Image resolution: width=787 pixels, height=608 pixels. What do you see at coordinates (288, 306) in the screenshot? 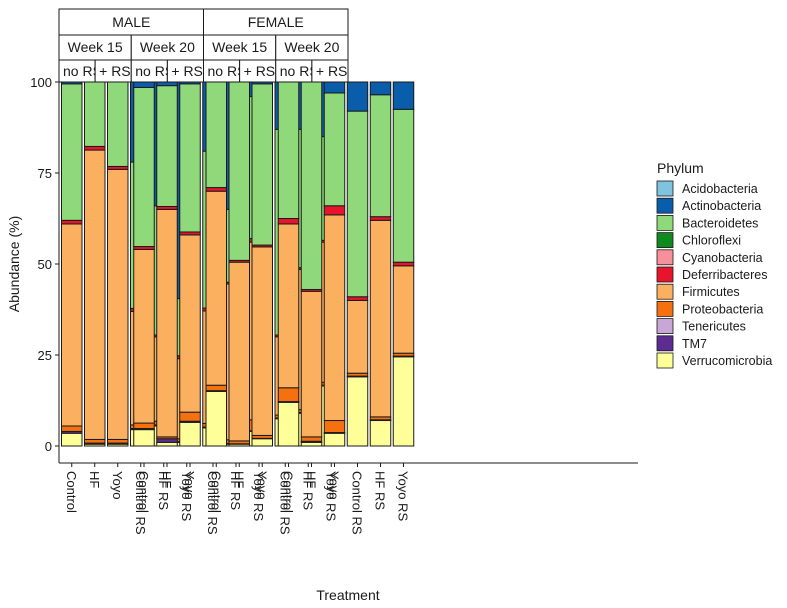
I see `bar-segment-female-week-20-control-firmicutes` at bounding box center [288, 306].